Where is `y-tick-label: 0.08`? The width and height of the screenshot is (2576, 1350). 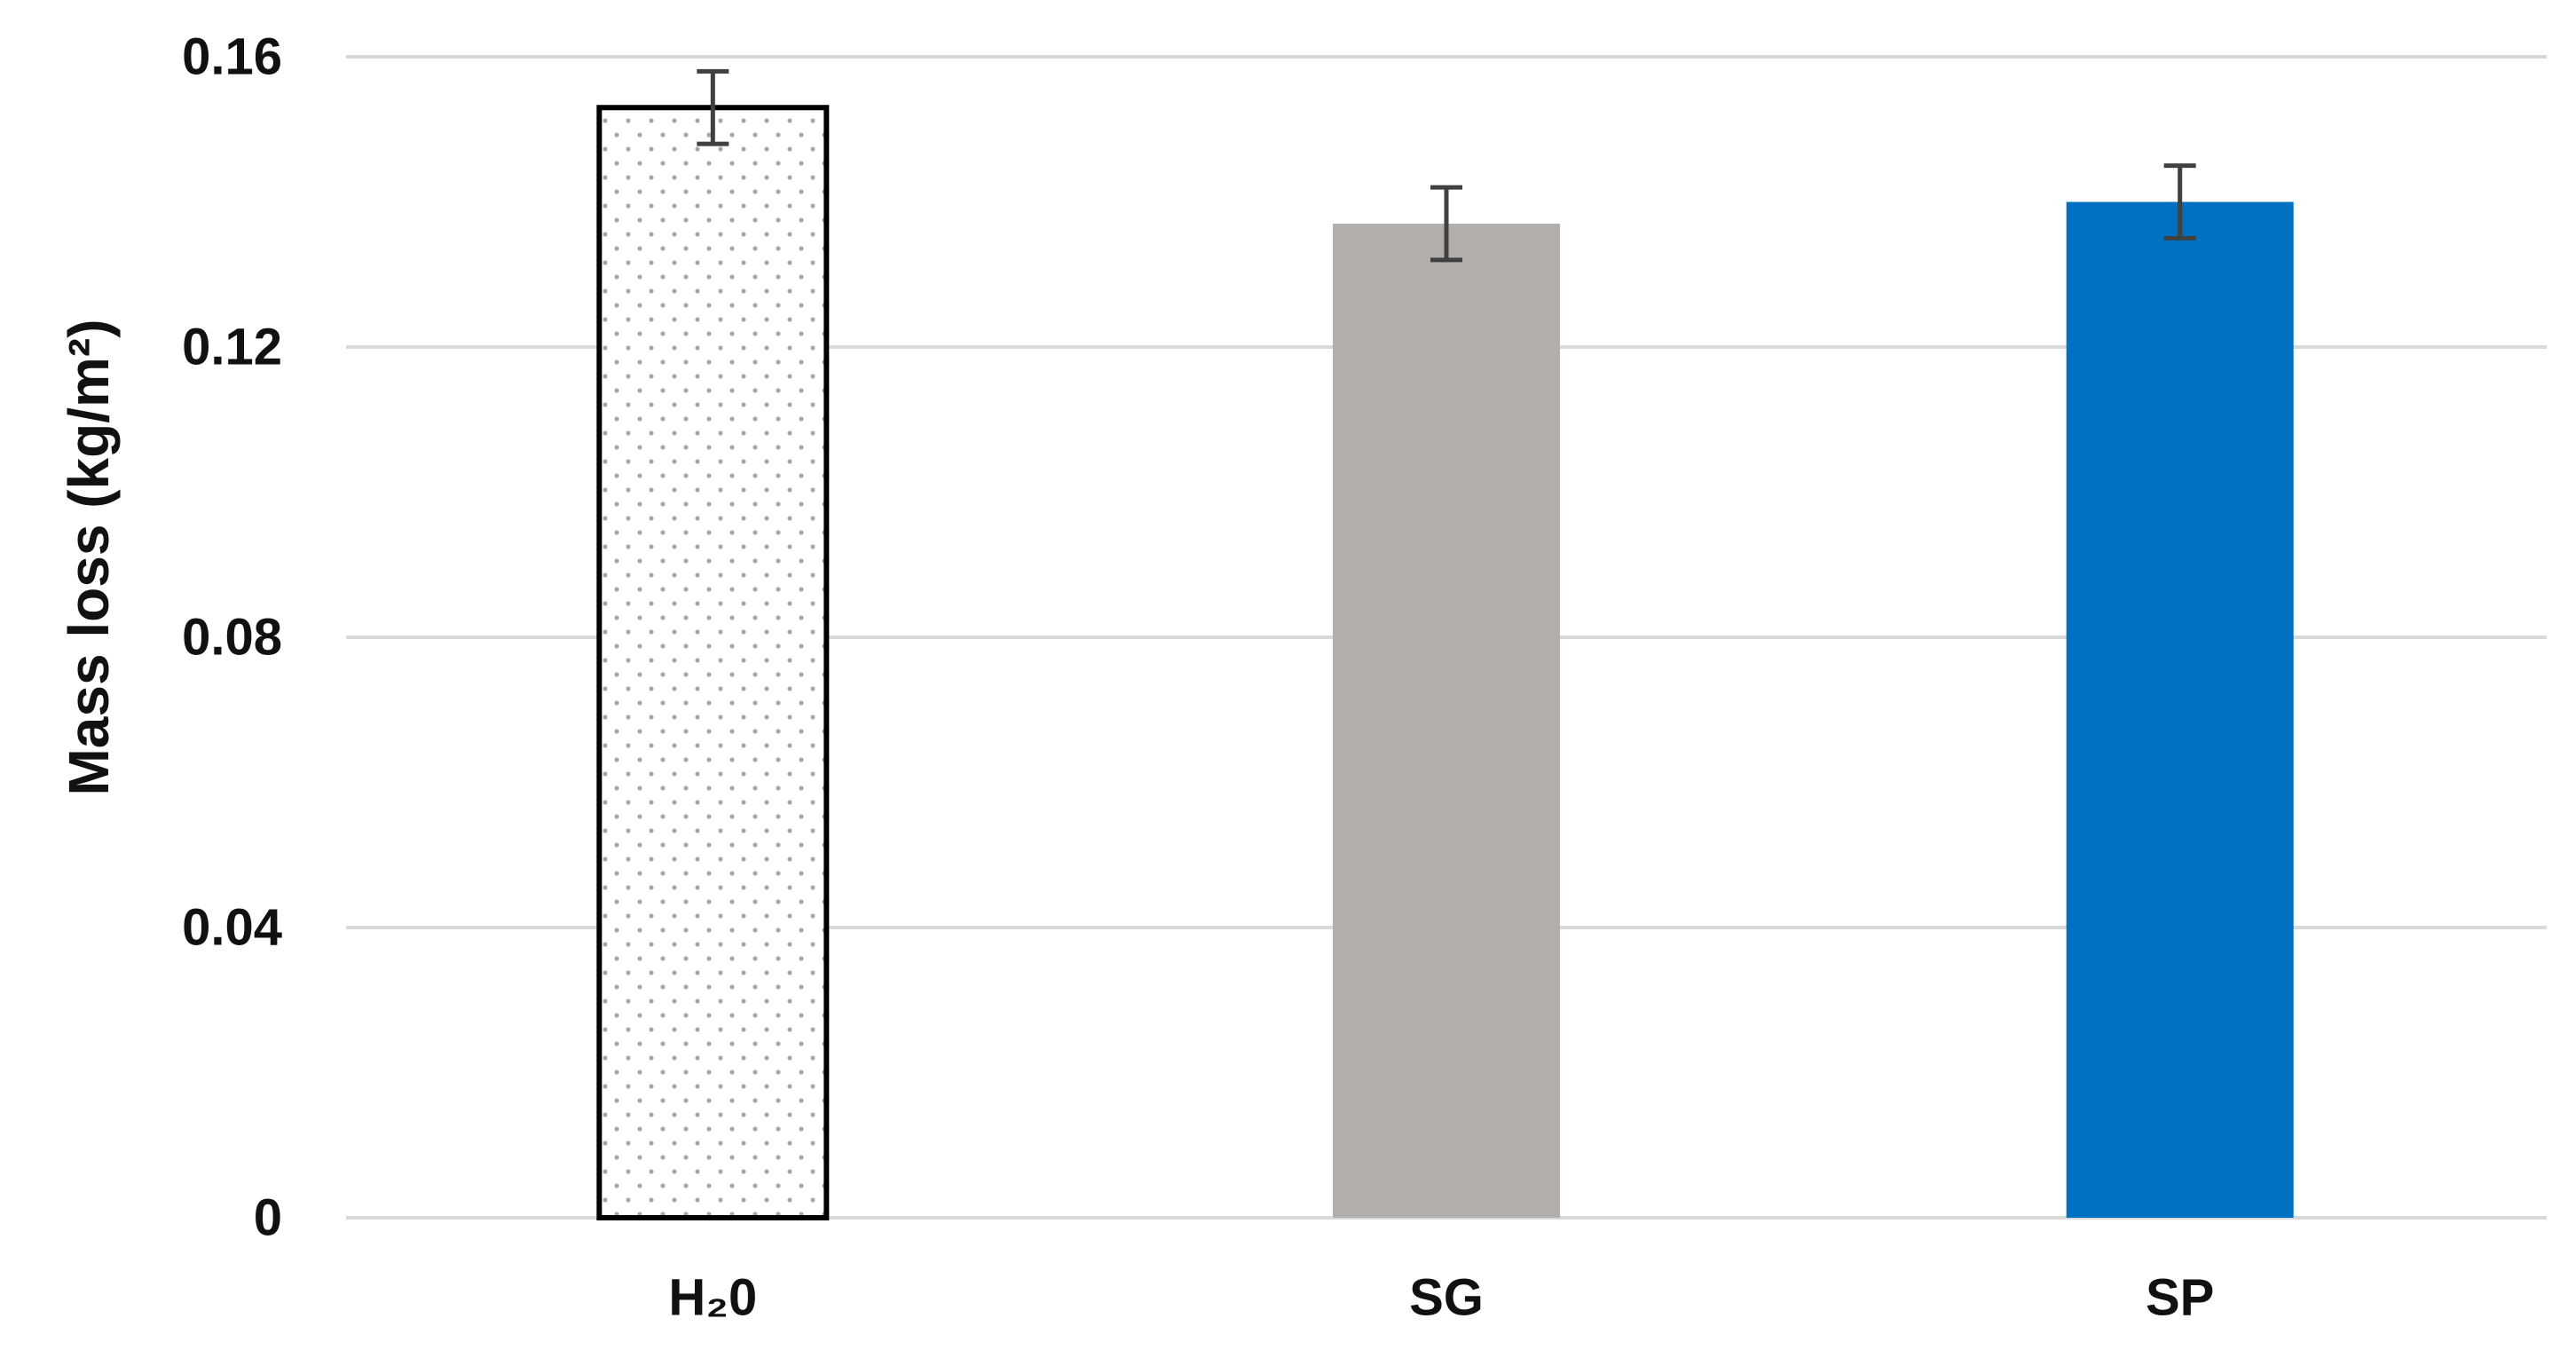
y-tick-label: 0.08 is located at coordinates (232, 638).